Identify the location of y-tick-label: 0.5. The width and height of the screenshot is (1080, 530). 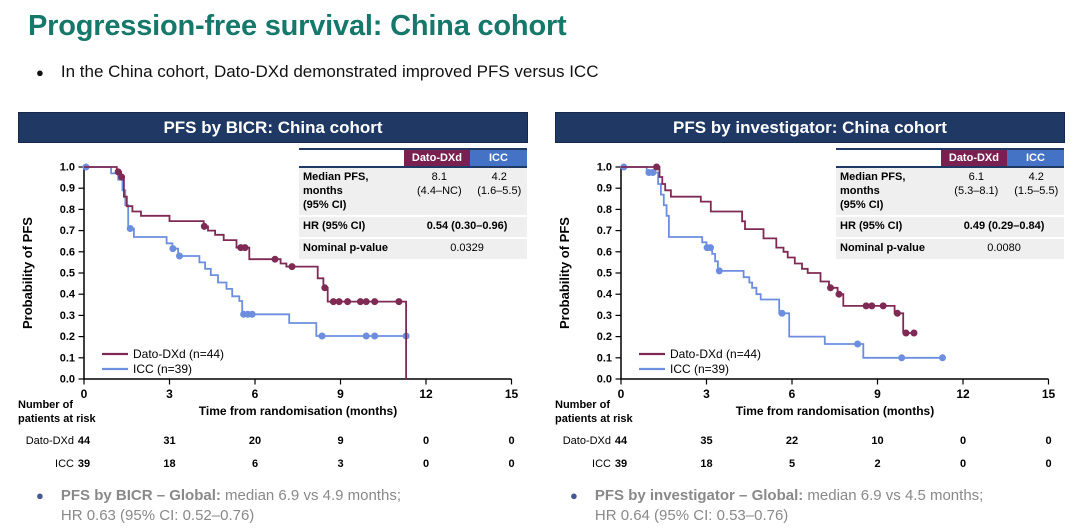
(604, 274).